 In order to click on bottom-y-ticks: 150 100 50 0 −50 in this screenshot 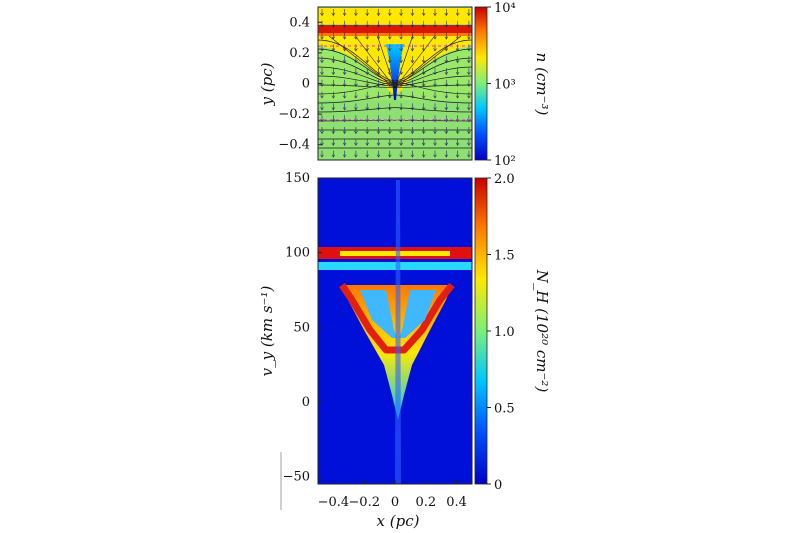, I will do `click(302, 328)`.